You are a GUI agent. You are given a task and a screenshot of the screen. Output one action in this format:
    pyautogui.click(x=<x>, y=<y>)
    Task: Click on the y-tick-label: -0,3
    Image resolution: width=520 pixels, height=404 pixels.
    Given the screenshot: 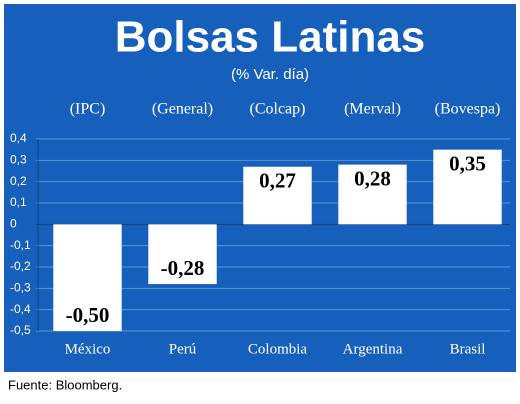 What is the action you would take?
    pyautogui.click(x=20, y=288)
    